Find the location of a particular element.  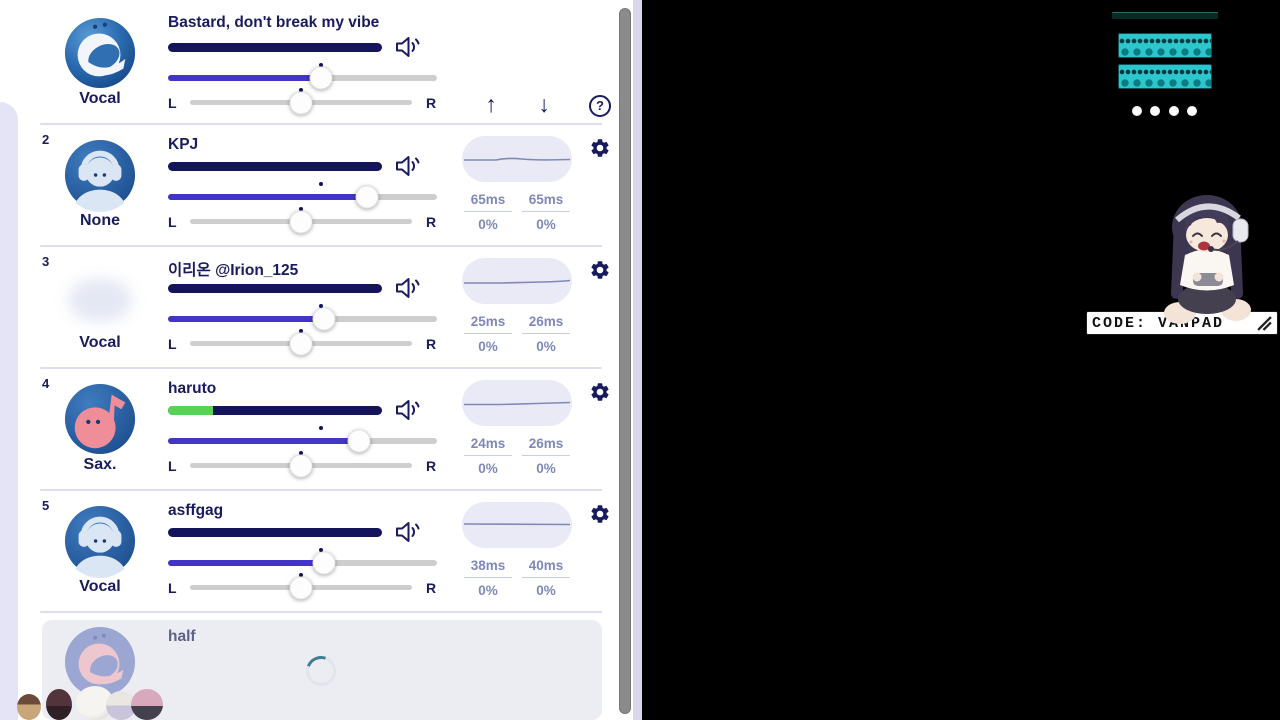

latency-value: 40ms is located at coordinates (546, 565).